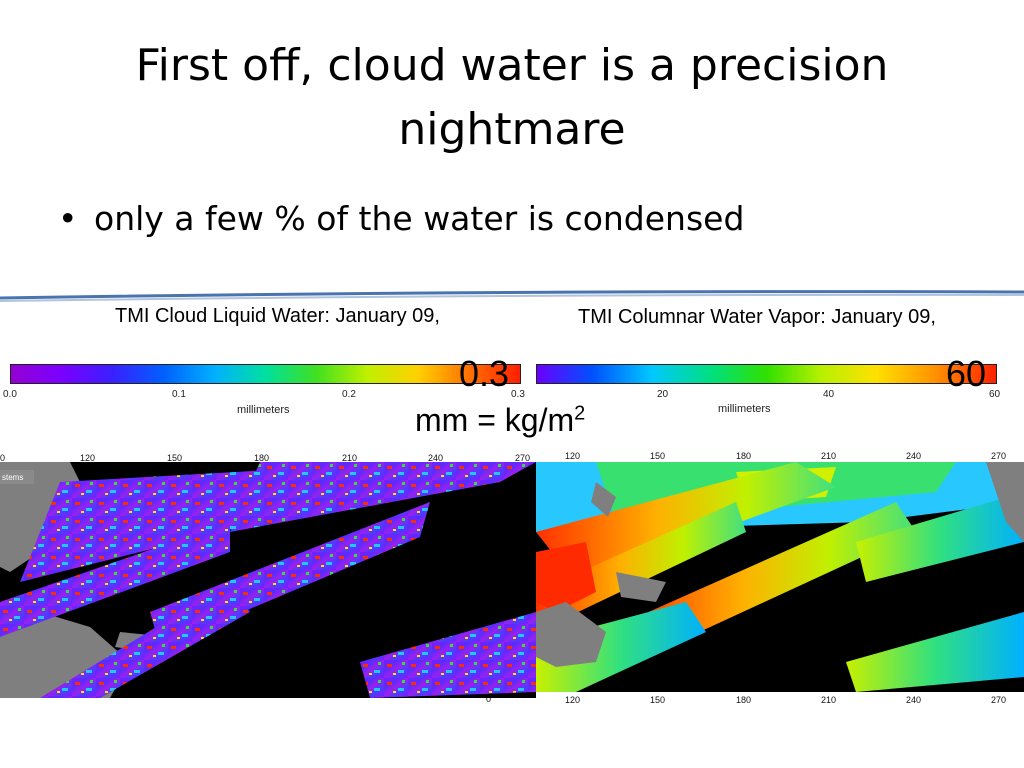 The image size is (1024, 768). What do you see at coordinates (744, 700) in the screenshot?
I see `right-lon-tick-bottom: 180` at bounding box center [744, 700].